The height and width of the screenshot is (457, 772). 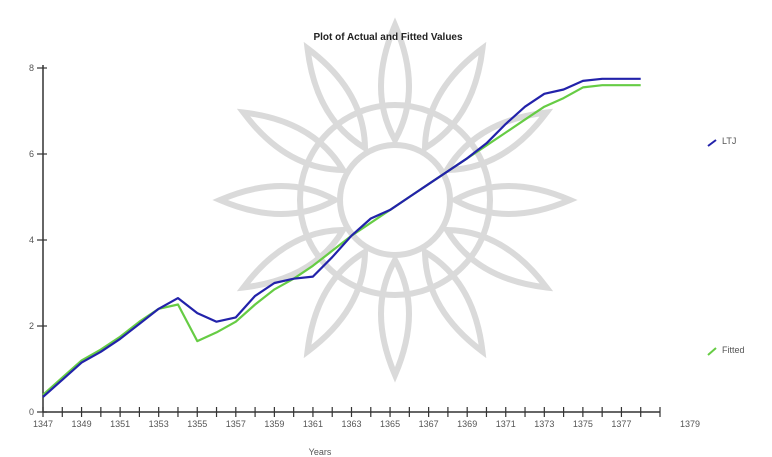 What do you see at coordinates (544, 424) in the screenshot?
I see `x-tick-label: 1373` at bounding box center [544, 424].